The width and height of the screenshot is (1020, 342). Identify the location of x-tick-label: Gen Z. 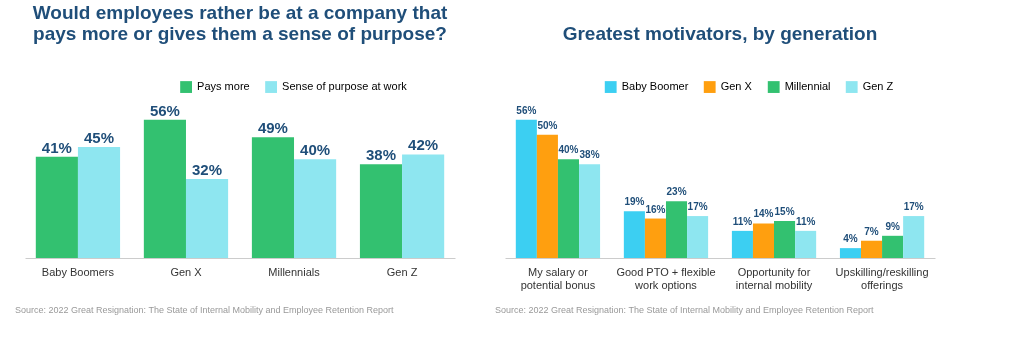
(402, 271).